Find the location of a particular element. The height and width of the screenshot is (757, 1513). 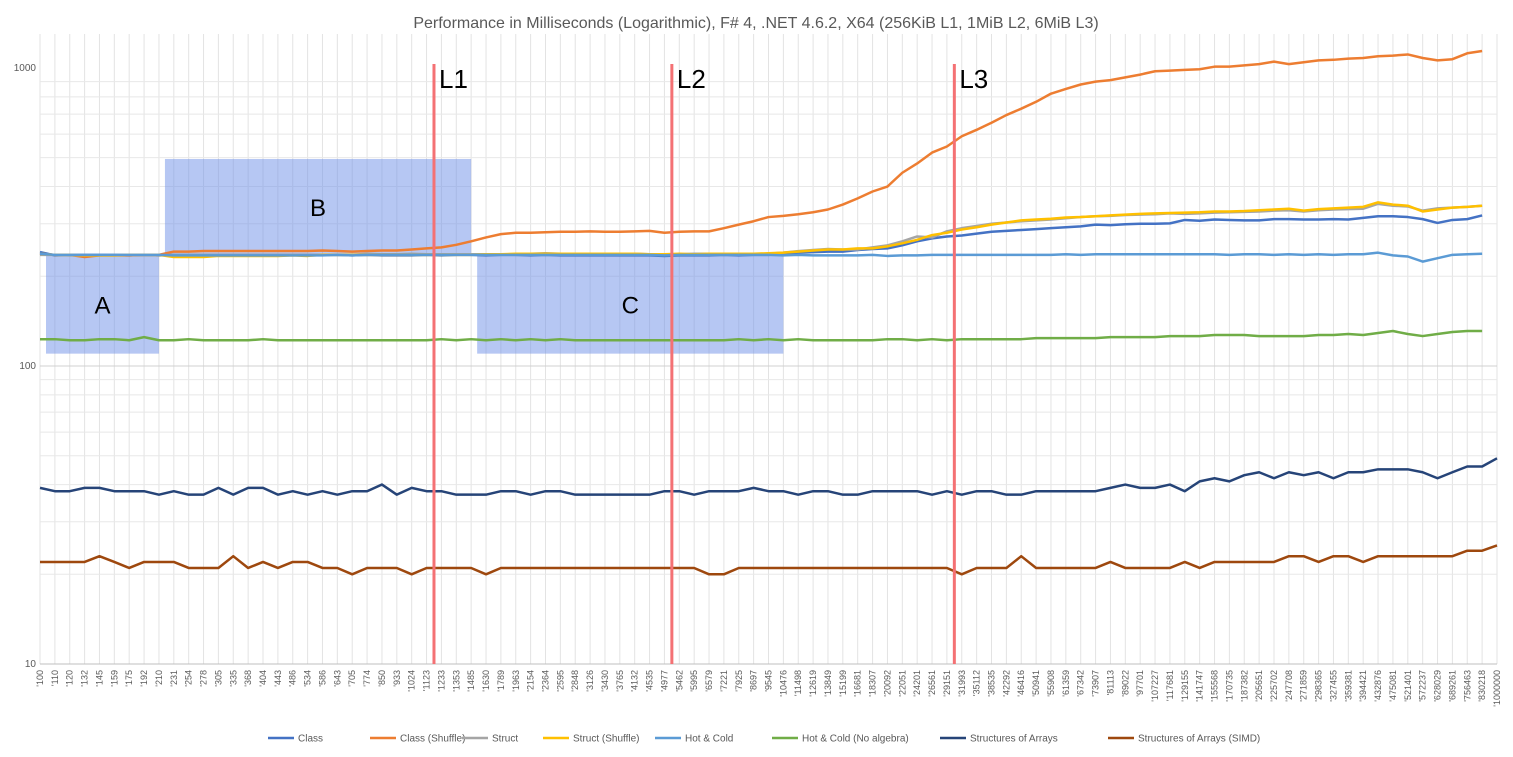

marker-label-l1: L1 is located at coordinates (453, 79).